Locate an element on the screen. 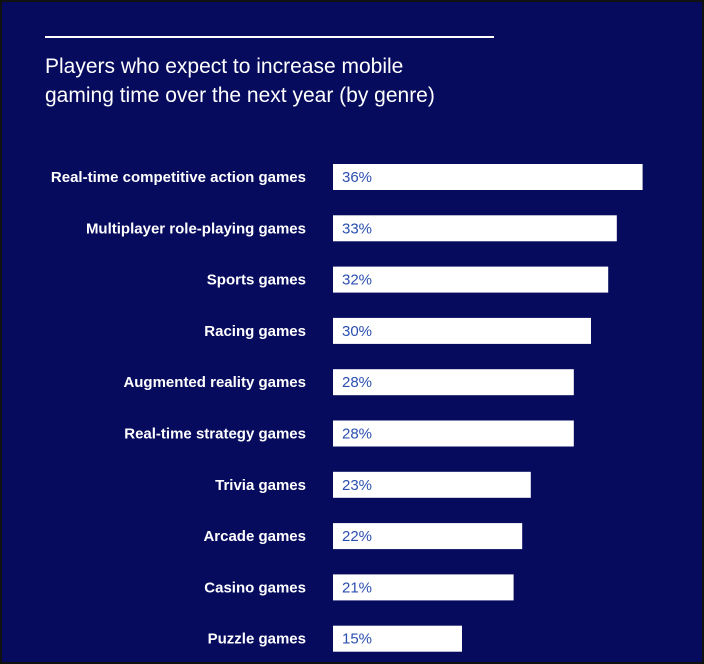 Image resolution: width=704 pixels, height=664 pixels. value-label: 32% is located at coordinates (357, 280).